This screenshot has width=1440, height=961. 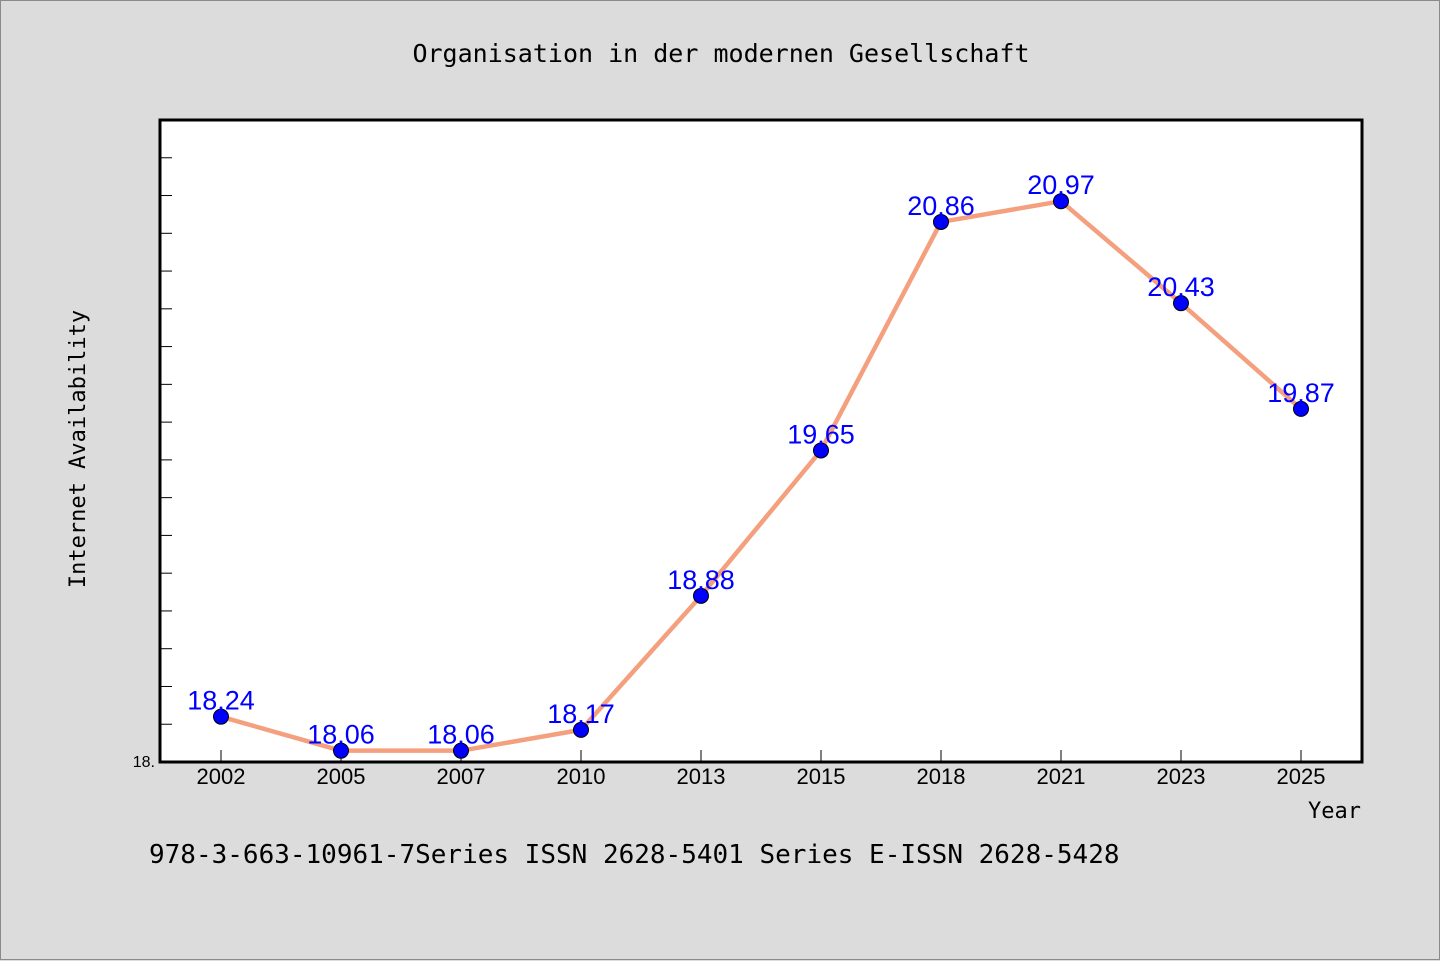 I want to click on x-tick-label: 2007, so click(x=461, y=776).